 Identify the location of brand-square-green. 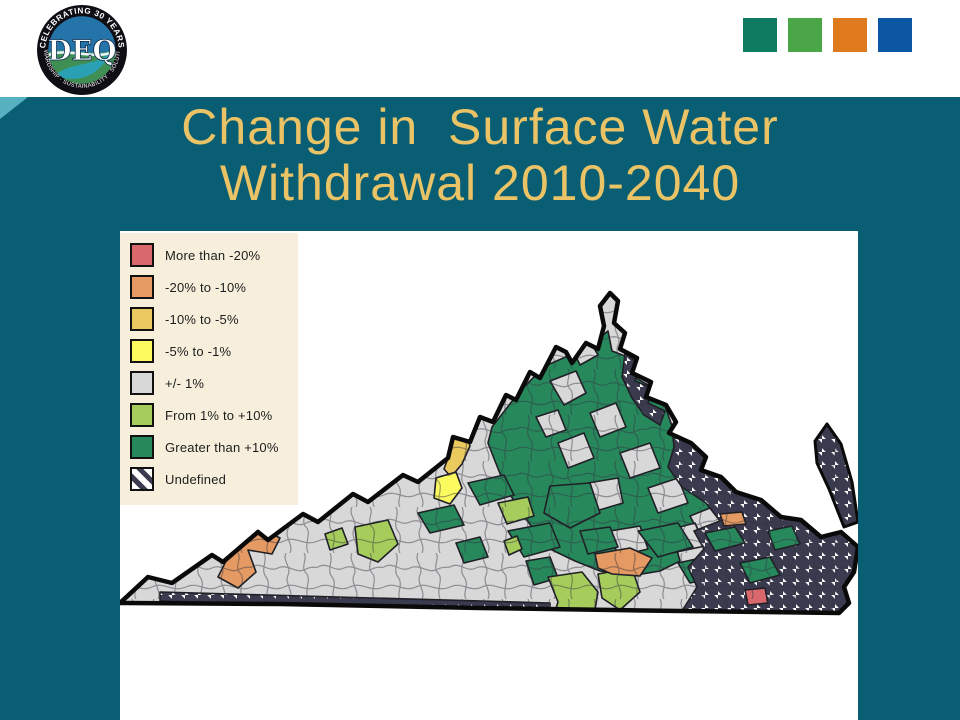
(805, 35).